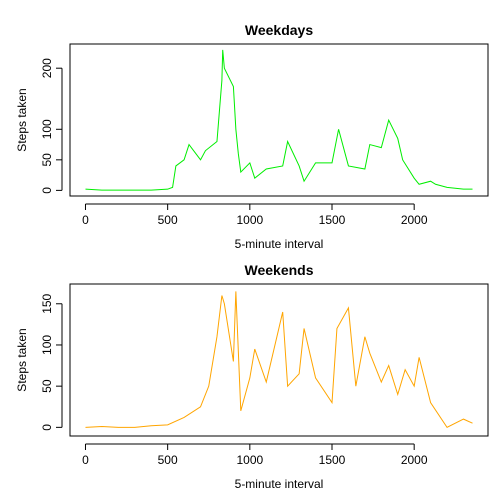 The image size is (504, 504). I want to click on y-tick-label: 200, so click(47, 68).